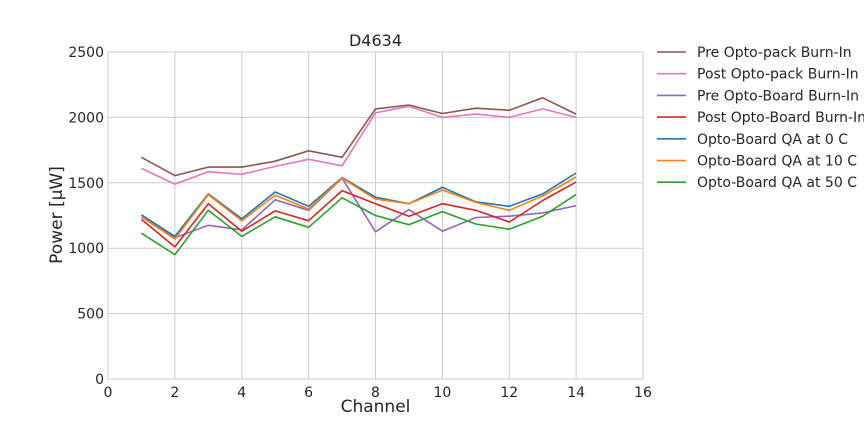  Describe the element at coordinates (375, 40) in the screenshot. I see `chart-title: D4634` at that location.